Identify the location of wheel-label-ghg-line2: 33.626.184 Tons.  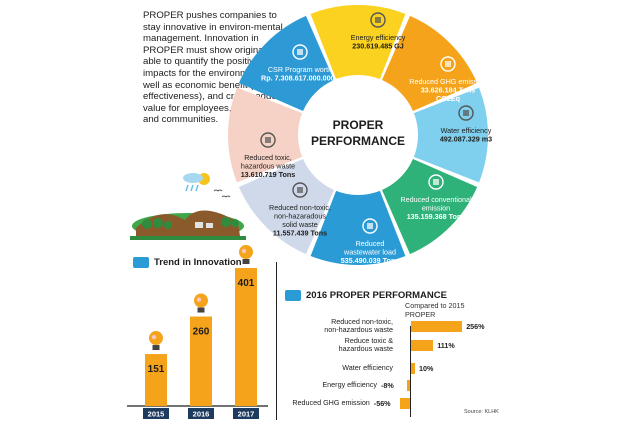
(448, 90).